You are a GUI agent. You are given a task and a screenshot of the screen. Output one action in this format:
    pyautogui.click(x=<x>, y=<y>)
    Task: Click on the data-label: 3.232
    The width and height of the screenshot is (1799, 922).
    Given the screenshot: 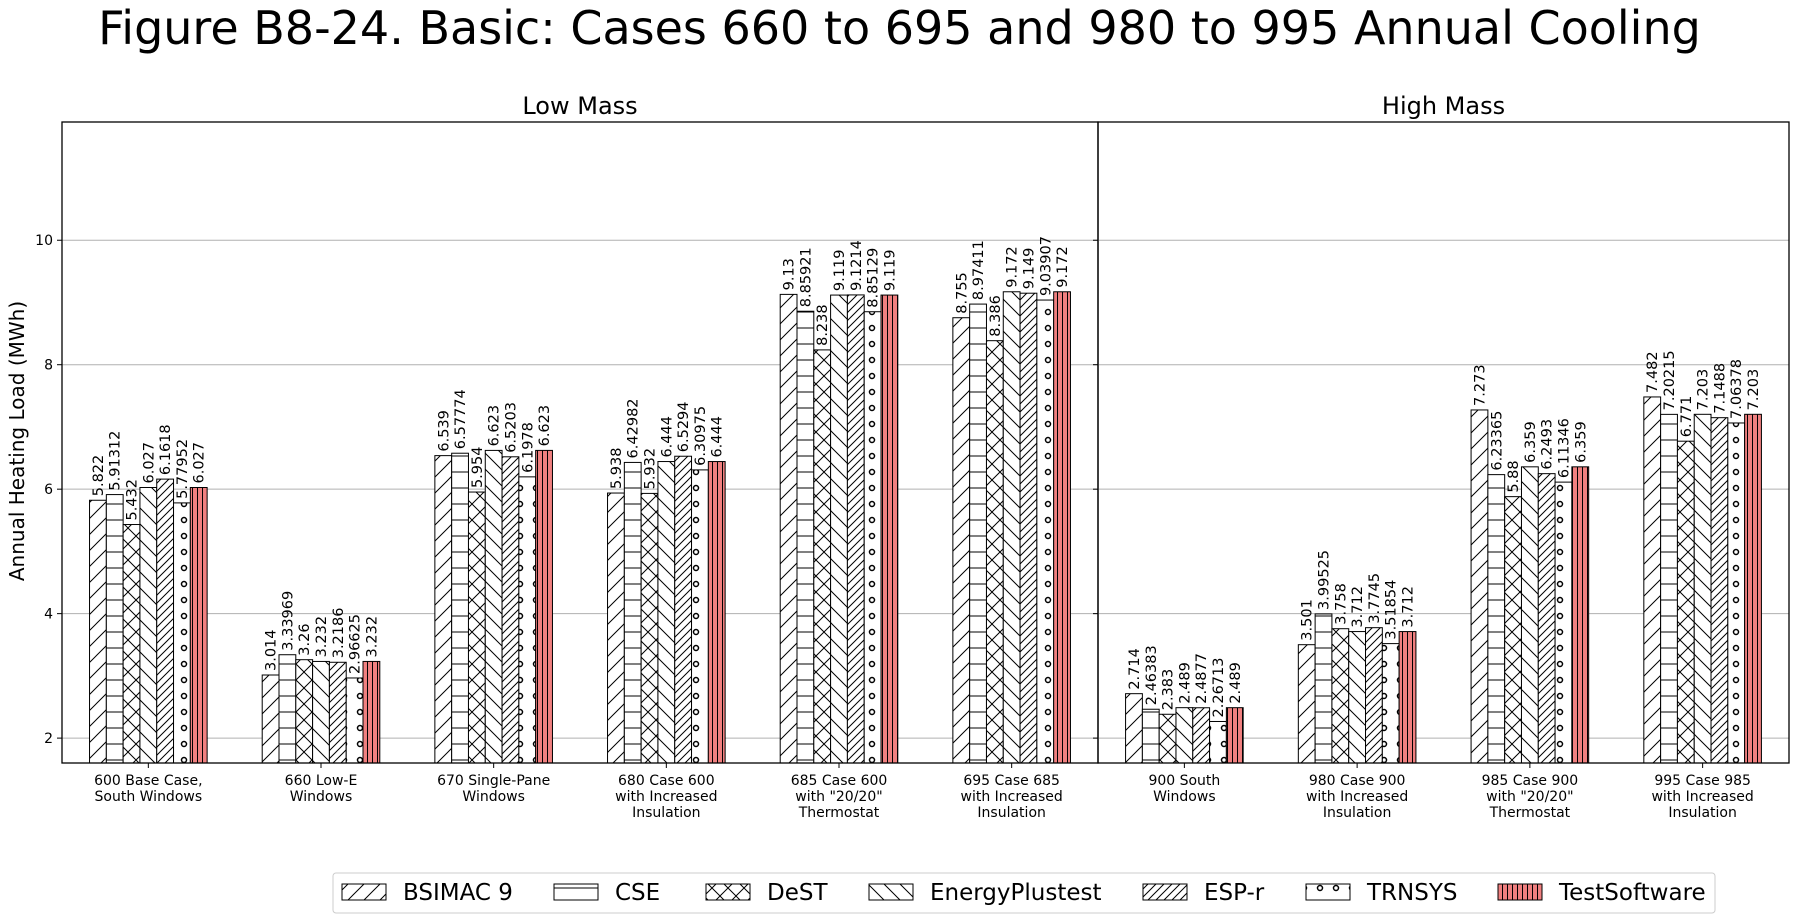 What is the action you would take?
    pyautogui.click(x=372, y=637)
    